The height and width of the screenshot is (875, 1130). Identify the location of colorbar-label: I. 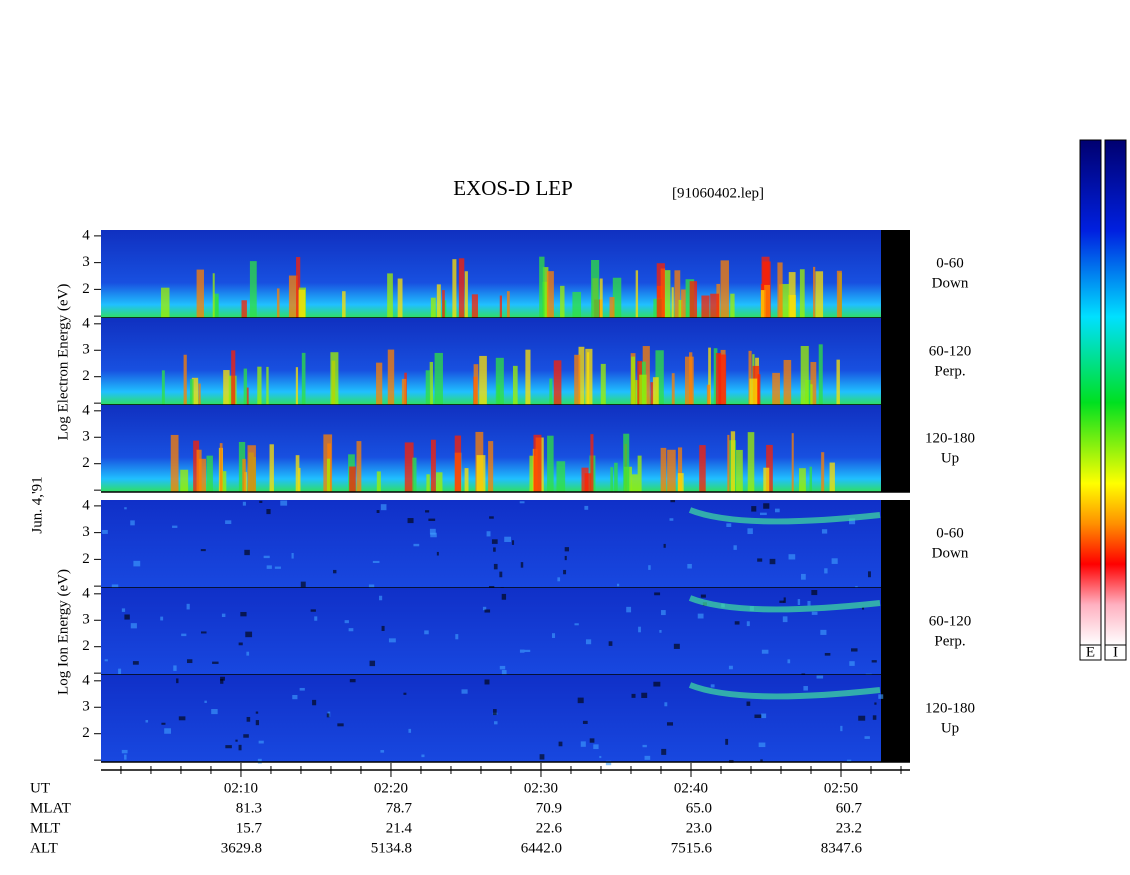
(1115, 652).